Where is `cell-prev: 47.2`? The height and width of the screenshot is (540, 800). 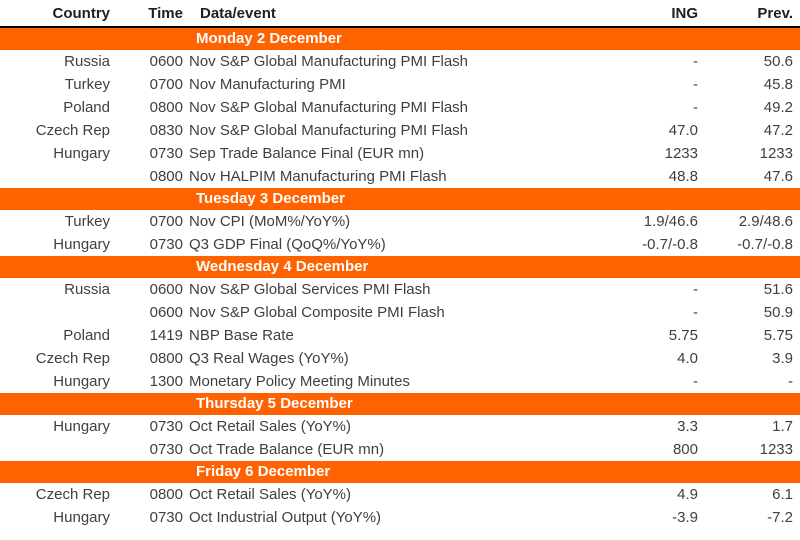
cell-prev: 47.2 is located at coordinates (778, 130).